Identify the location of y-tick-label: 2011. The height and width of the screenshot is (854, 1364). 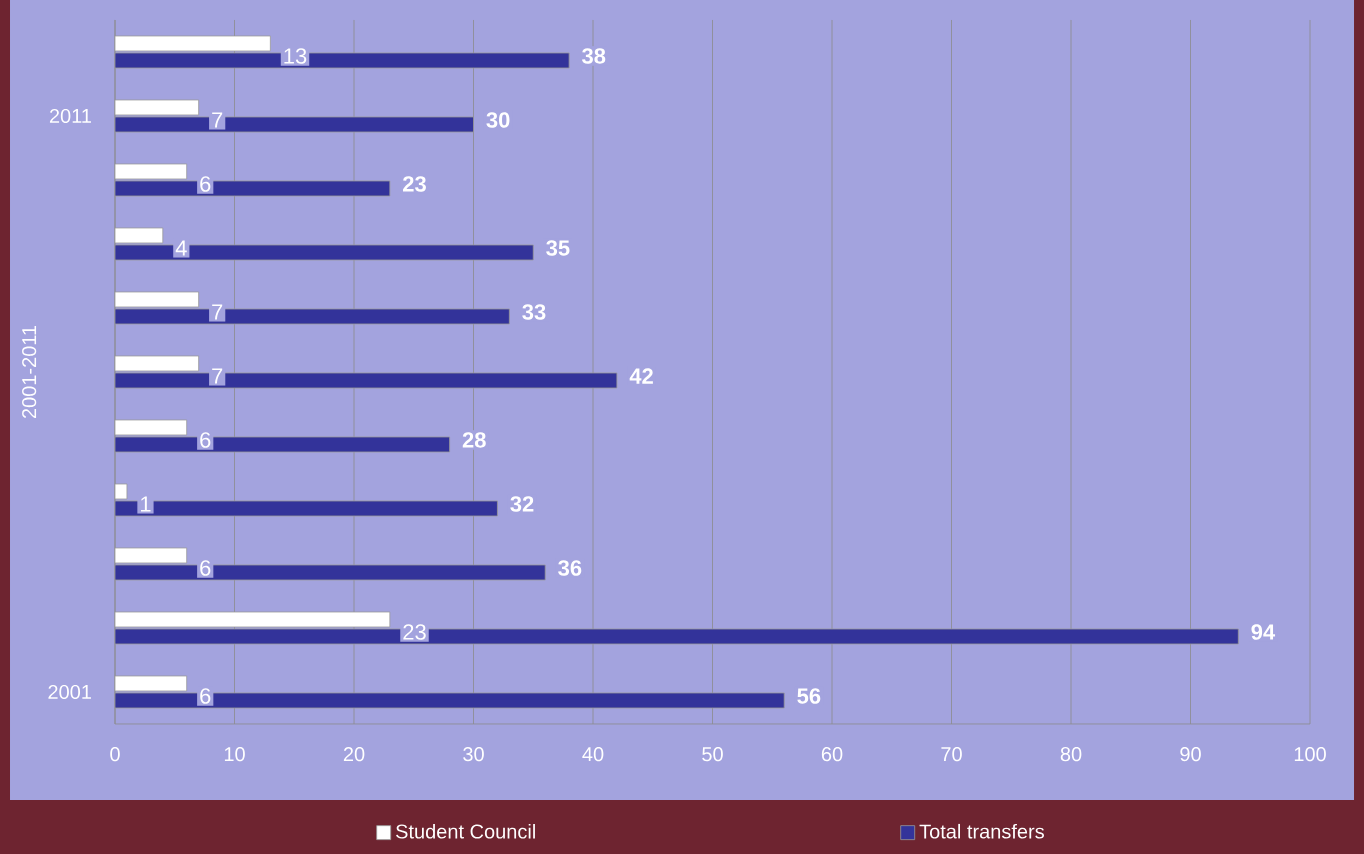
(70, 116).